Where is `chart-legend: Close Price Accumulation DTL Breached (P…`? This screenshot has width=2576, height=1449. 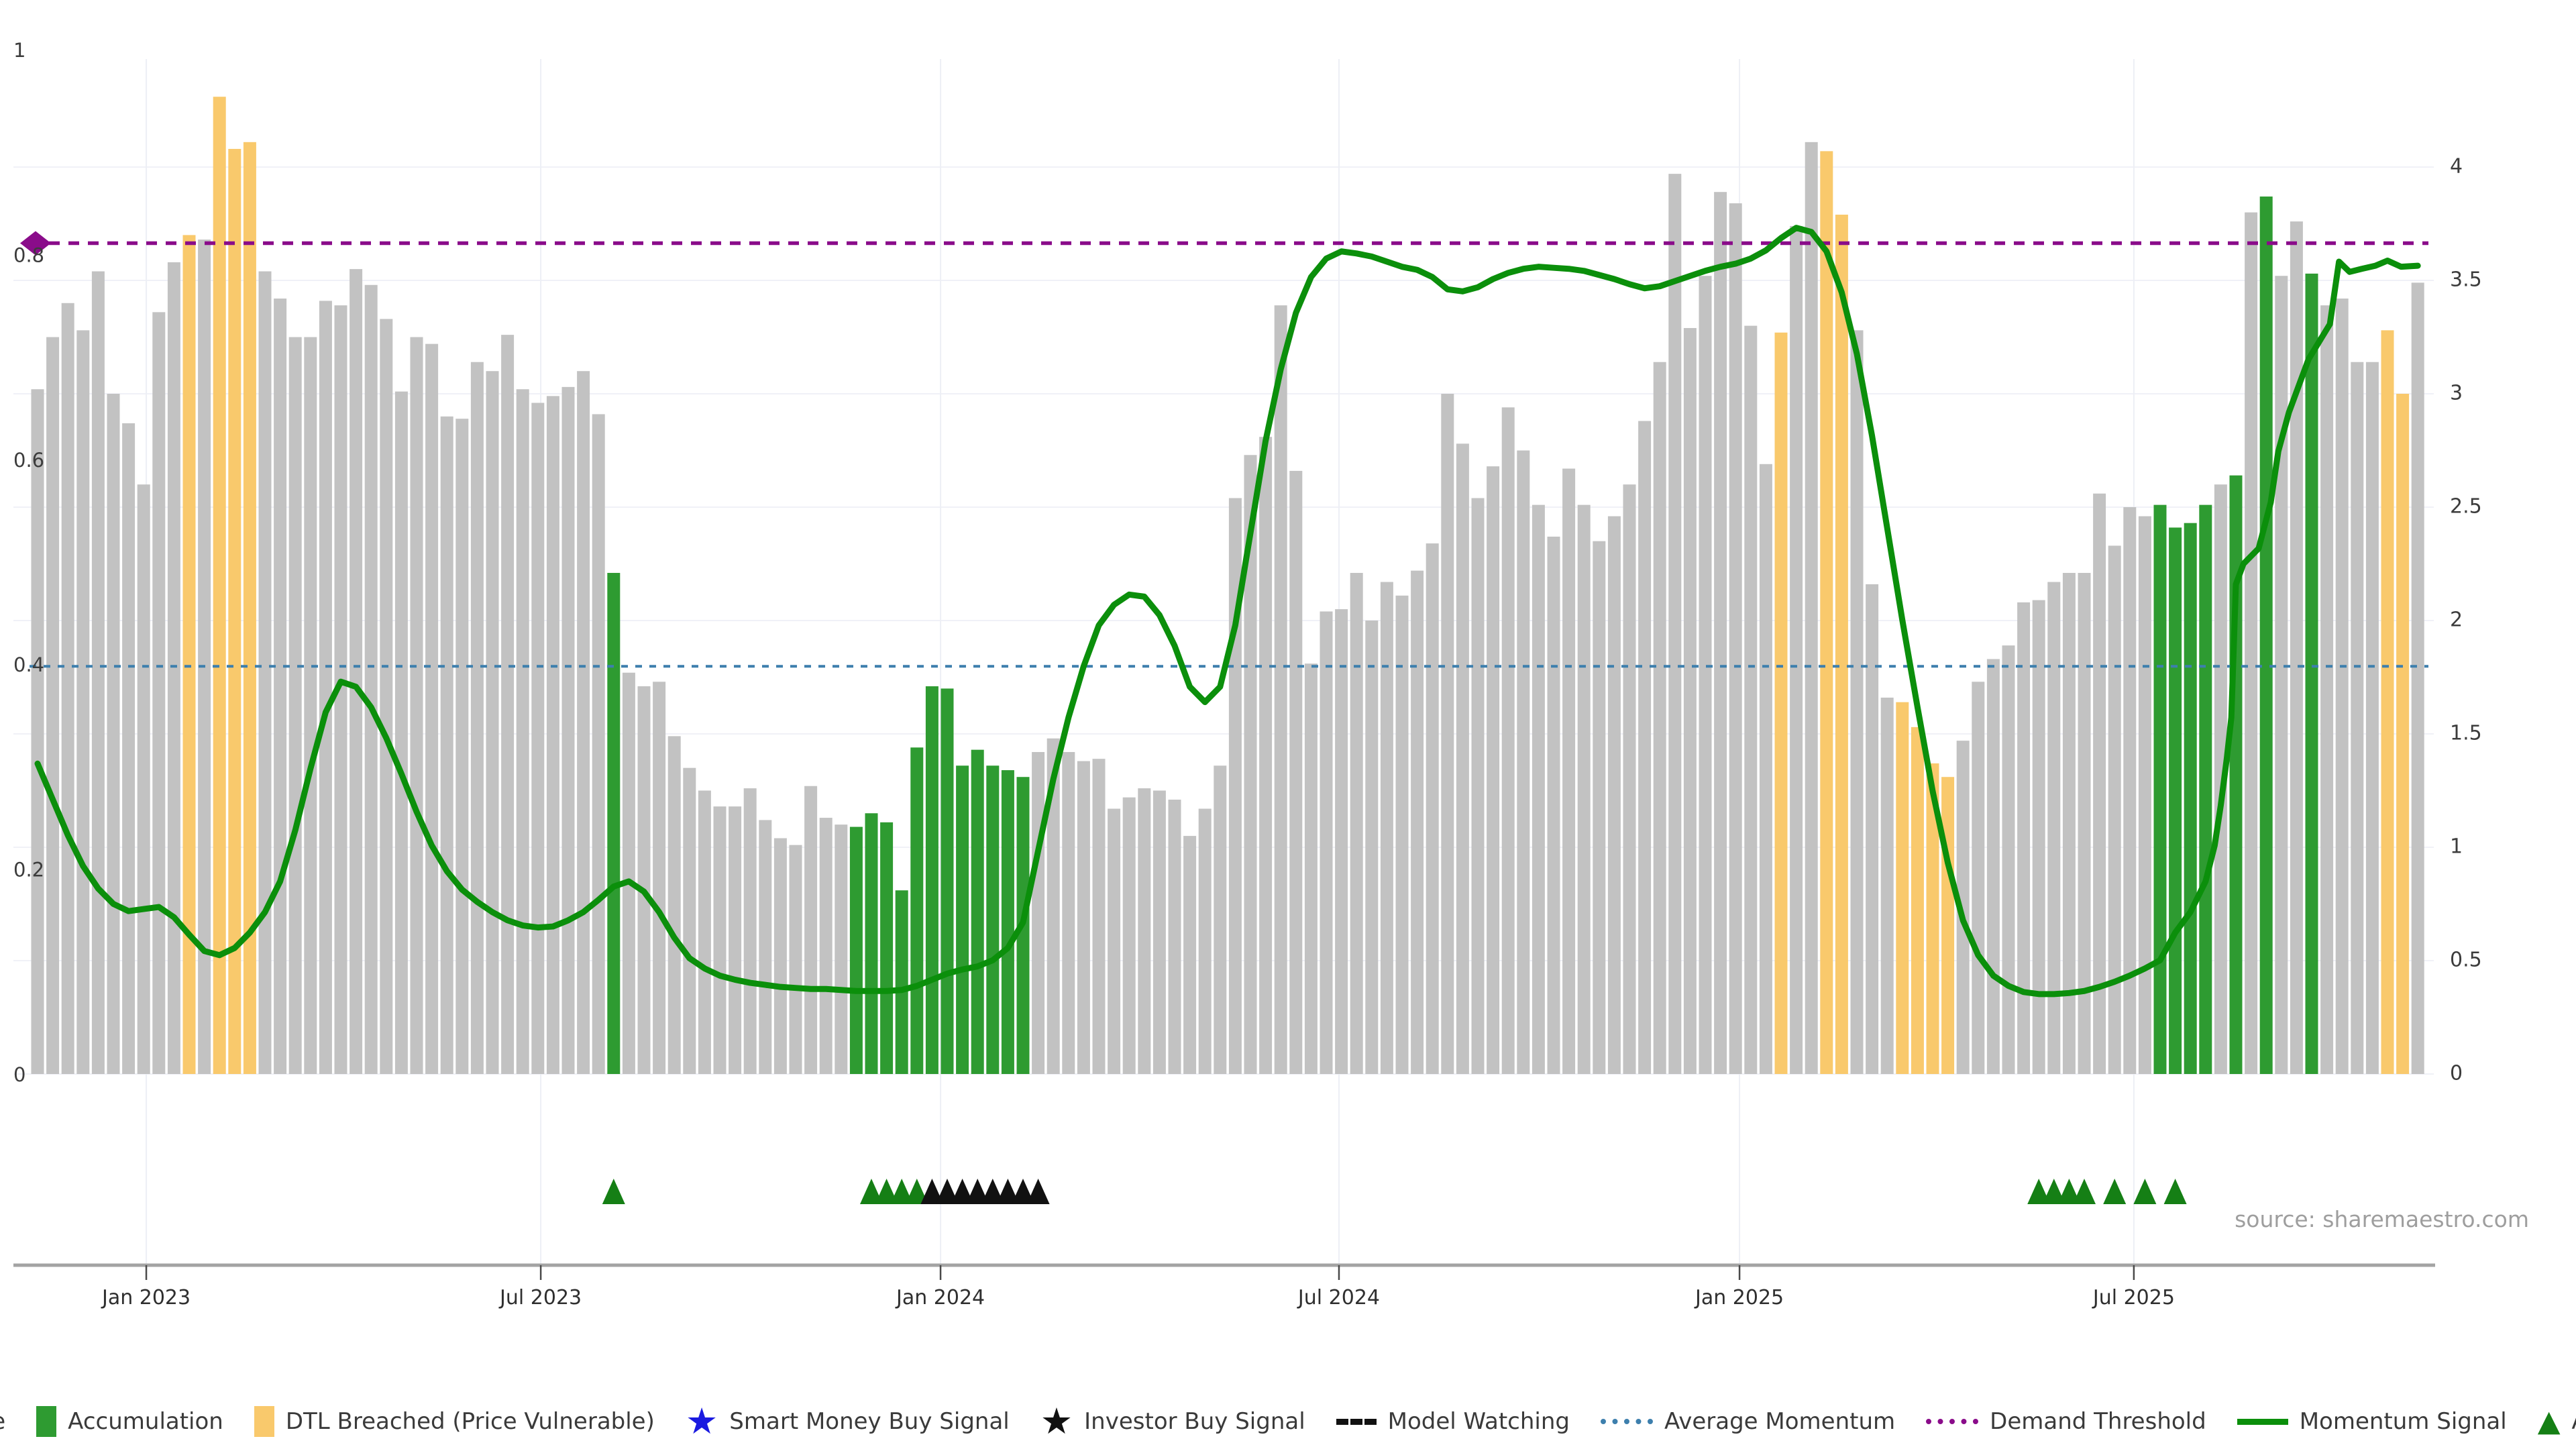 chart-legend: Close Price Accumulation DTL Breached (P… is located at coordinates (1288, 1421).